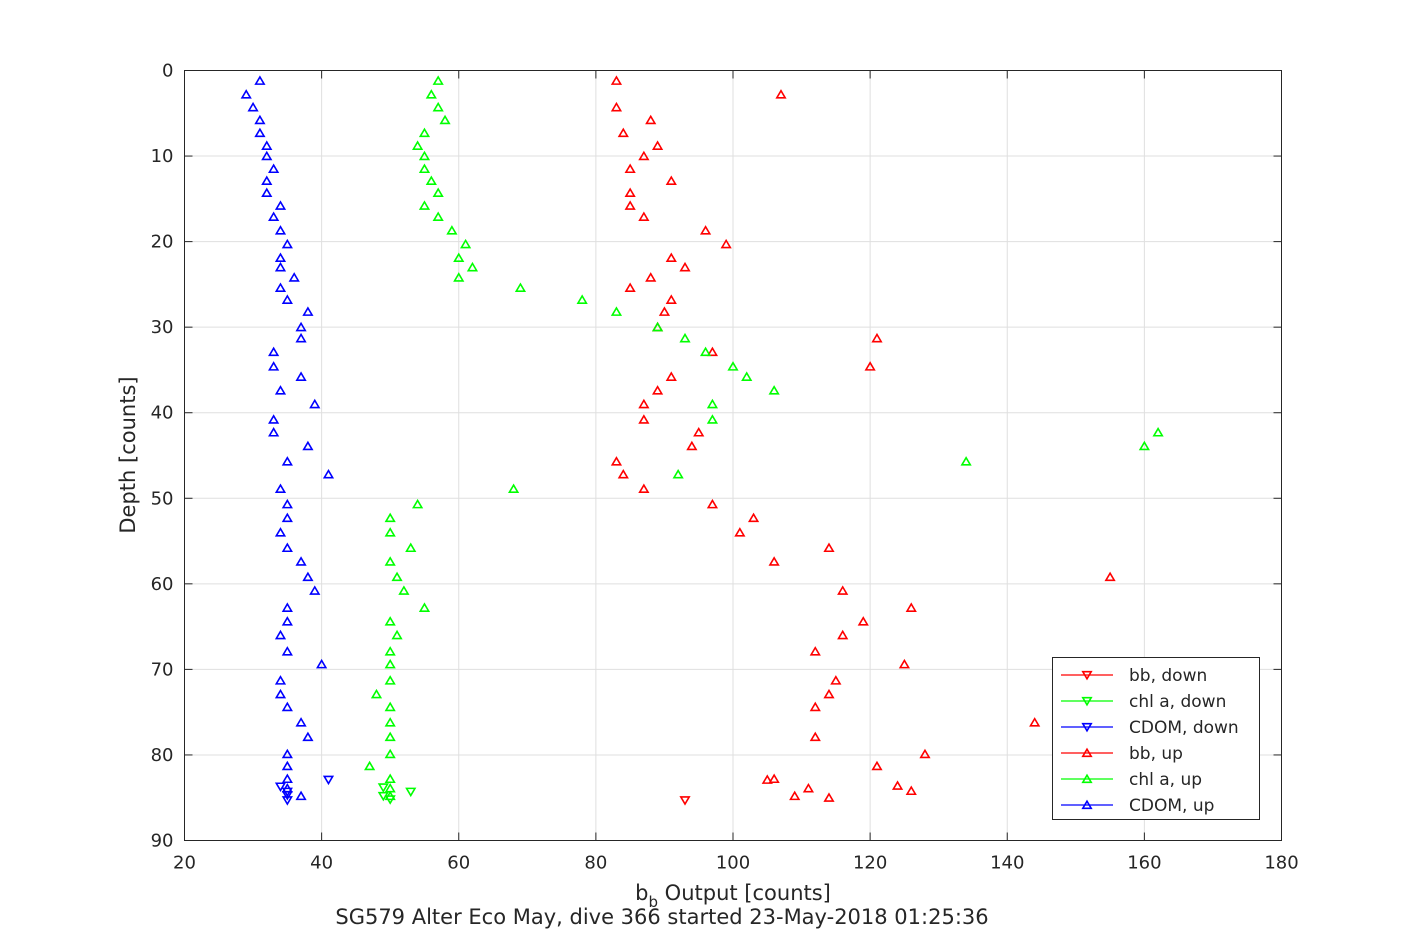  Describe the element at coordinates (162, 755) in the screenshot. I see `y-tick-label: 80` at that location.